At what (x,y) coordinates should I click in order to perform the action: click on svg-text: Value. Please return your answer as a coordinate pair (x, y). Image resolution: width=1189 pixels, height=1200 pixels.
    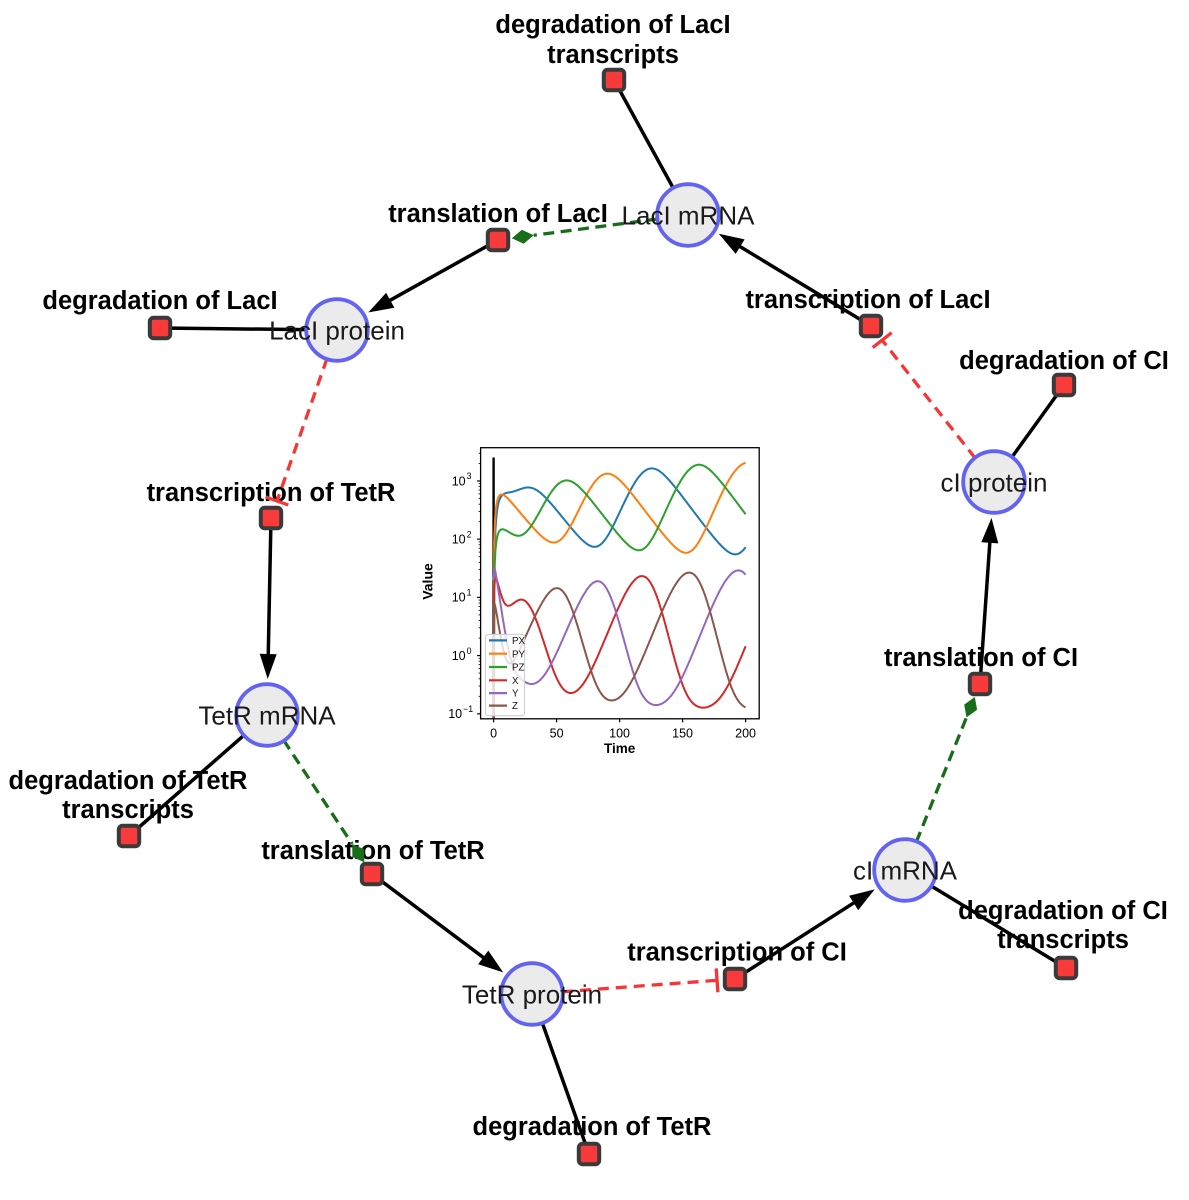
    Looking at the image, I should click on (428, 581).